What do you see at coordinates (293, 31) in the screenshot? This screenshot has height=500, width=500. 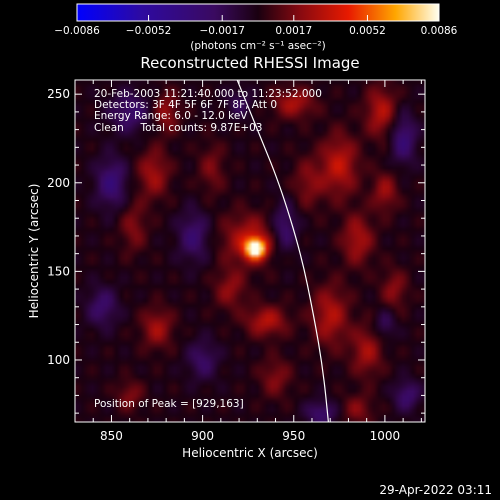 I see `colorbar-tick-label: 0.0017` at bounding box center [293, 31].